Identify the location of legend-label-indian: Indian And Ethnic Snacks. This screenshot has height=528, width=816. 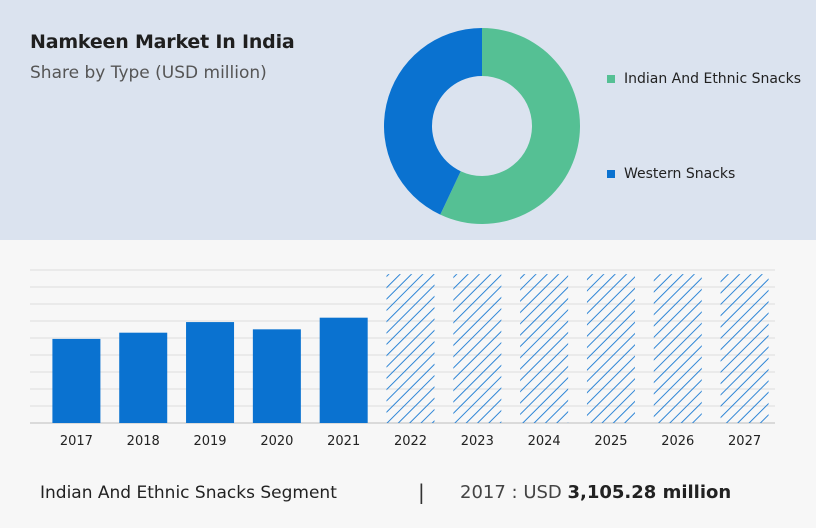
(713, 79).